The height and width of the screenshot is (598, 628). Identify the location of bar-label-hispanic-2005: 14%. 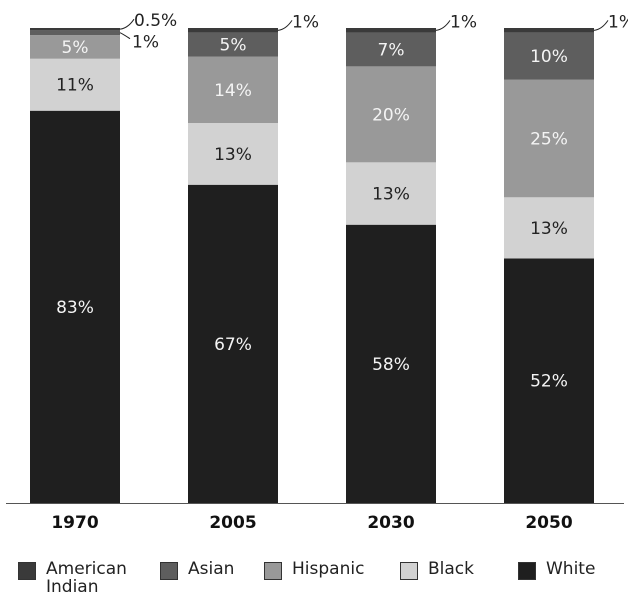
(233, 91).